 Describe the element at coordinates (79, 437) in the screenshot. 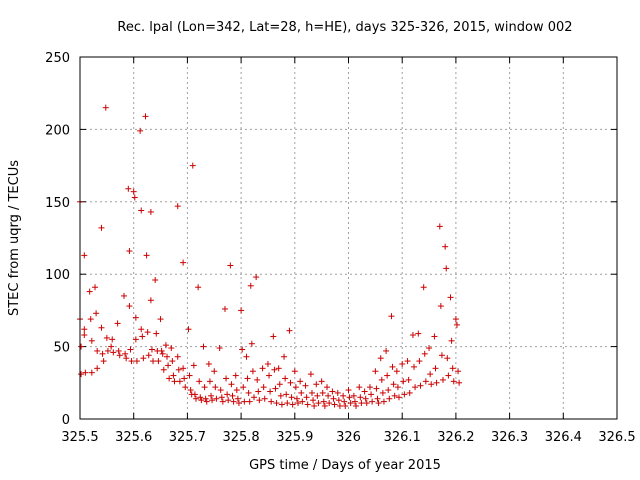

I see `x-tick-label: 325.5` at that location.